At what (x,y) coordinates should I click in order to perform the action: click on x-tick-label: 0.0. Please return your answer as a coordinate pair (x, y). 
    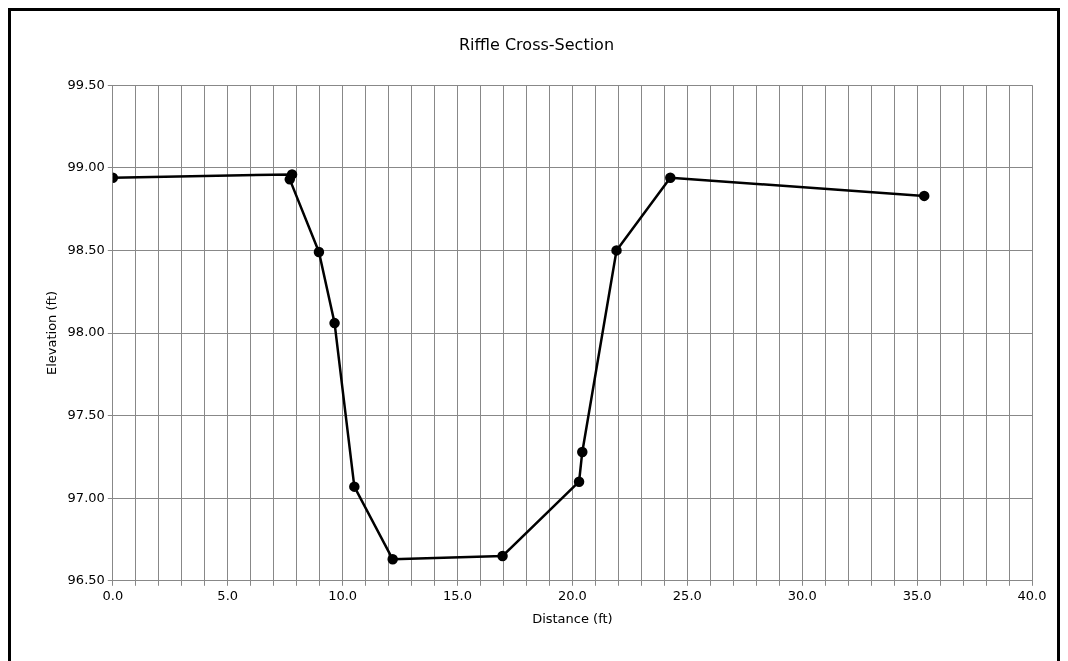
    Looking at the image, I should click on (113, 595).